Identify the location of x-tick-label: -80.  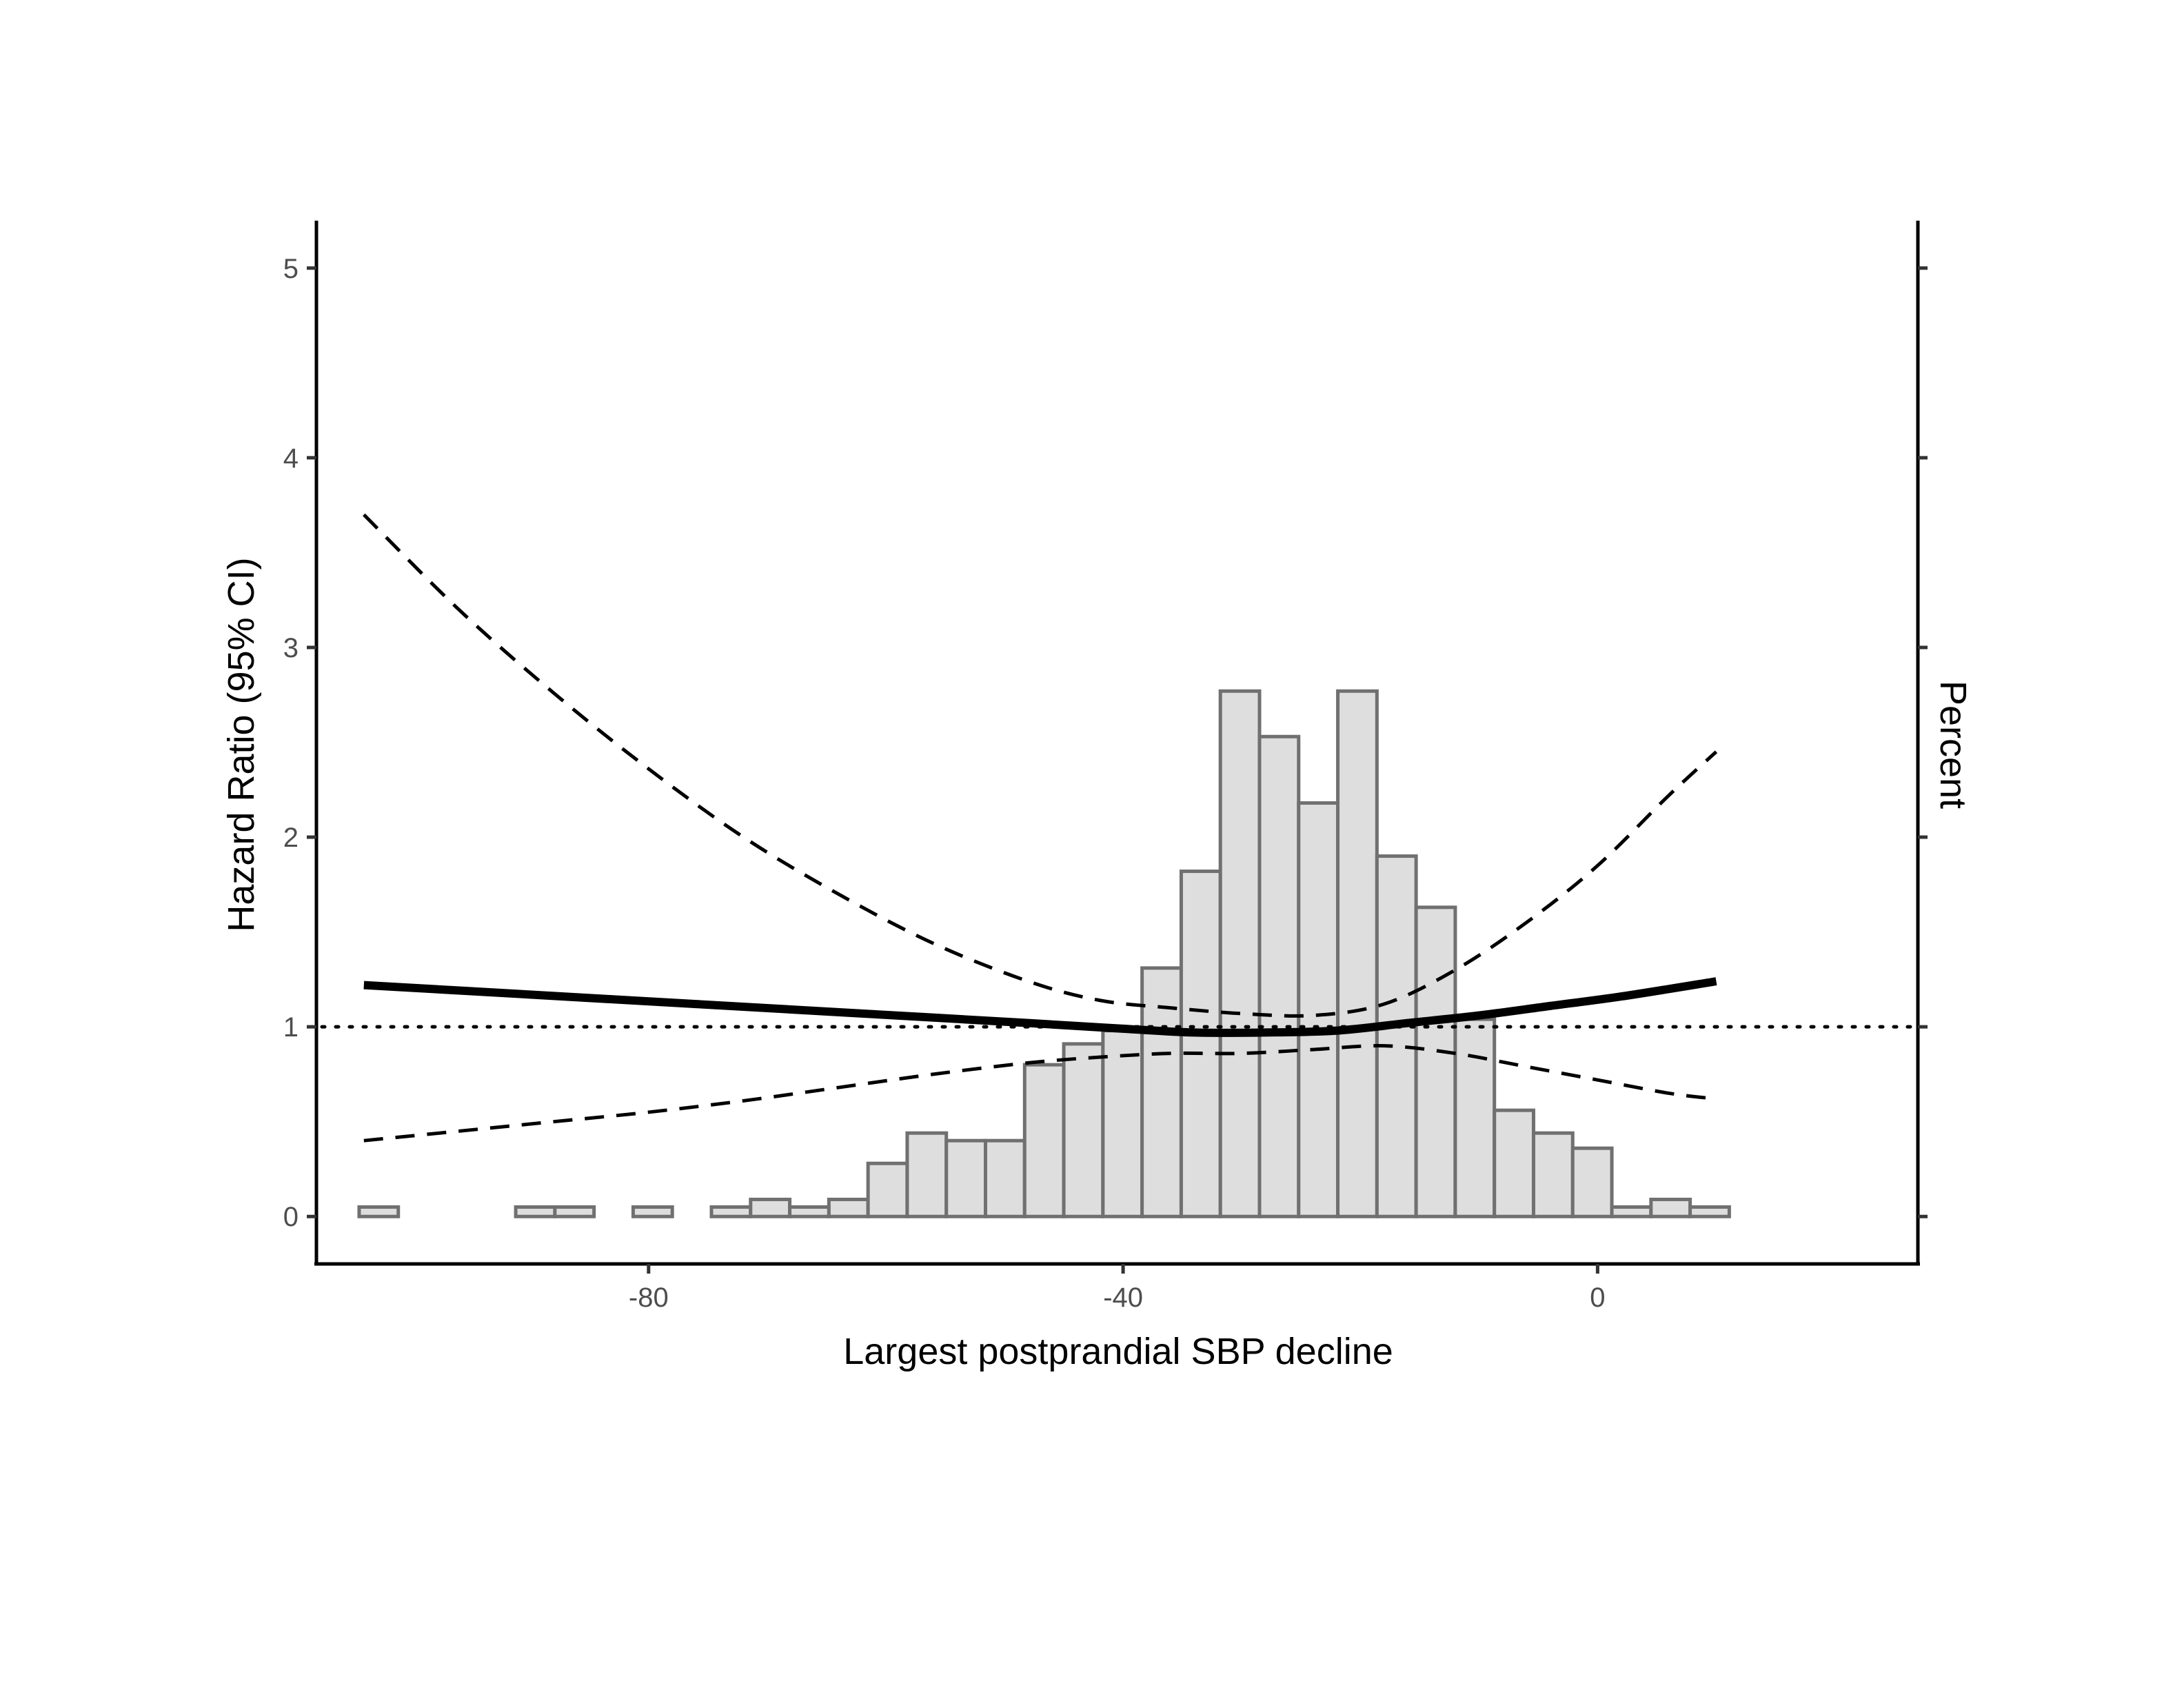
(649, 1298).